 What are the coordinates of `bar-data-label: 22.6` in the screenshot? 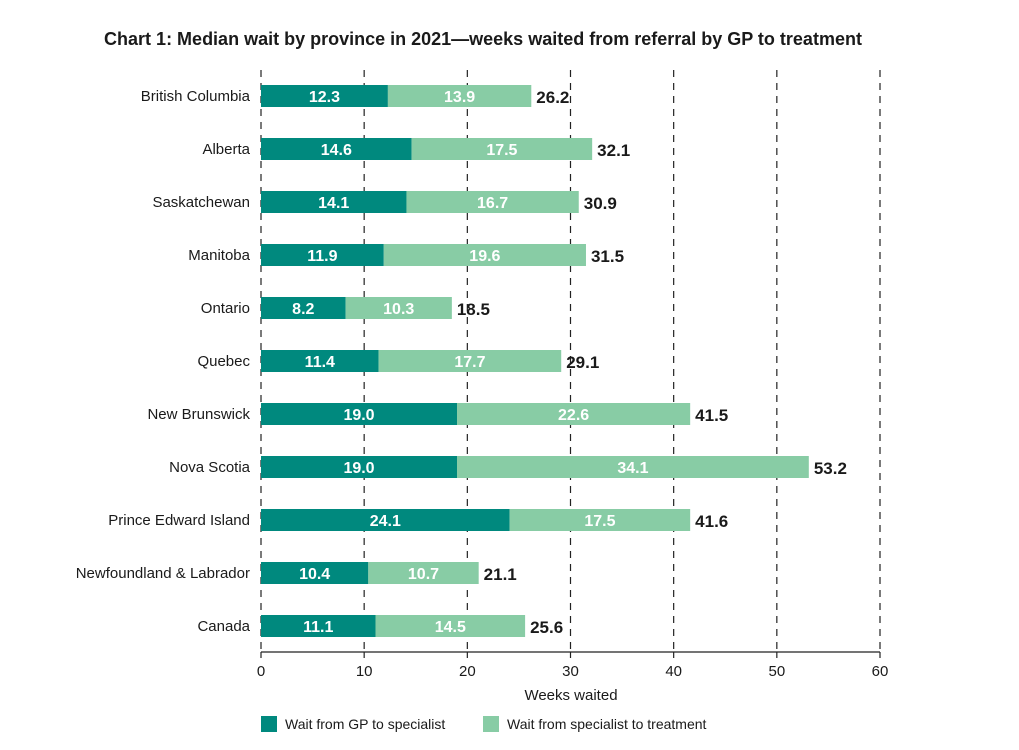 It's located at (573, 415).